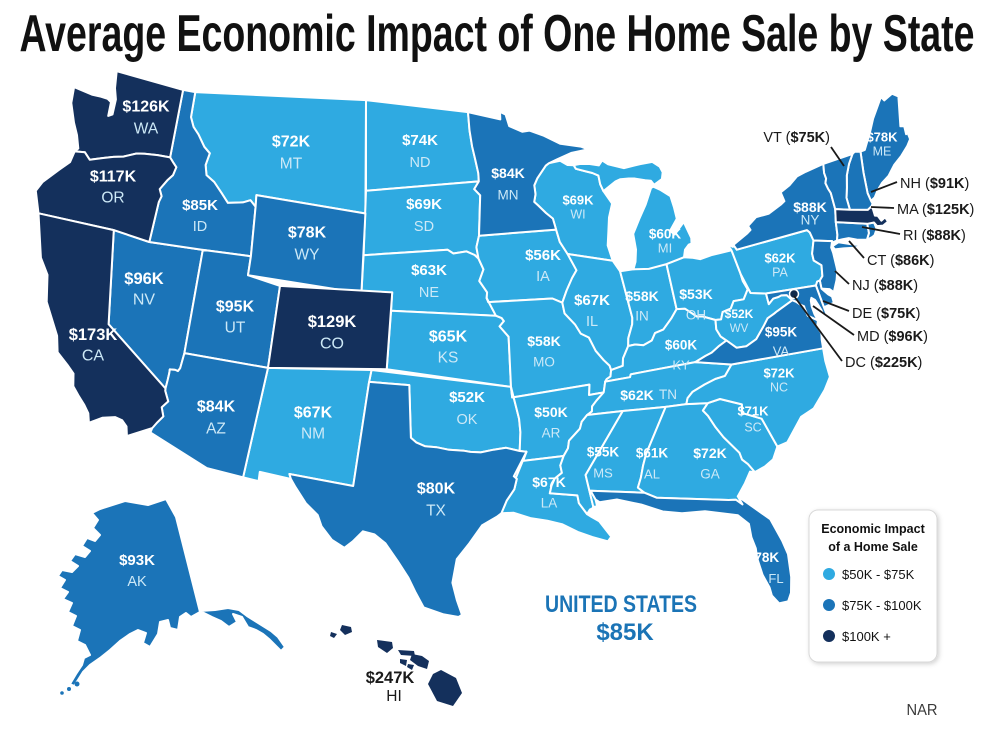 The width and height of the screenshot is (1000, 750). What do you see at coordinates (307, 254) in the screenshot?
I see `svg-text: WY` at bounding box center [307, 254].